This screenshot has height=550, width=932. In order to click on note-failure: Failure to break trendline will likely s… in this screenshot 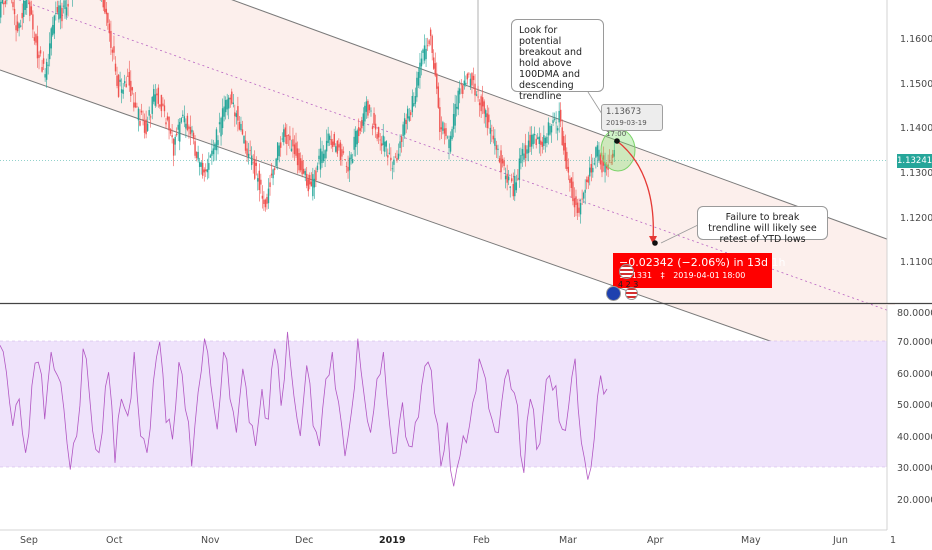, I will do `click(762, 225)`.